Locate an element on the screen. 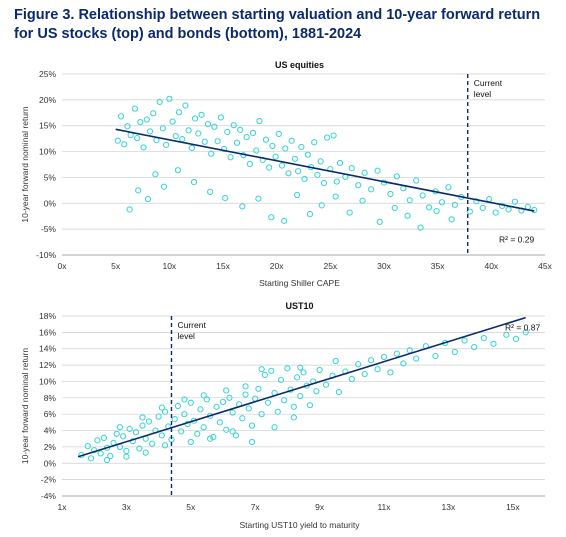 The width and height of the screenshot is (566, 537). equities-x-axis-label: Starting Shiller CAPE is located at coordinates (299, 283).